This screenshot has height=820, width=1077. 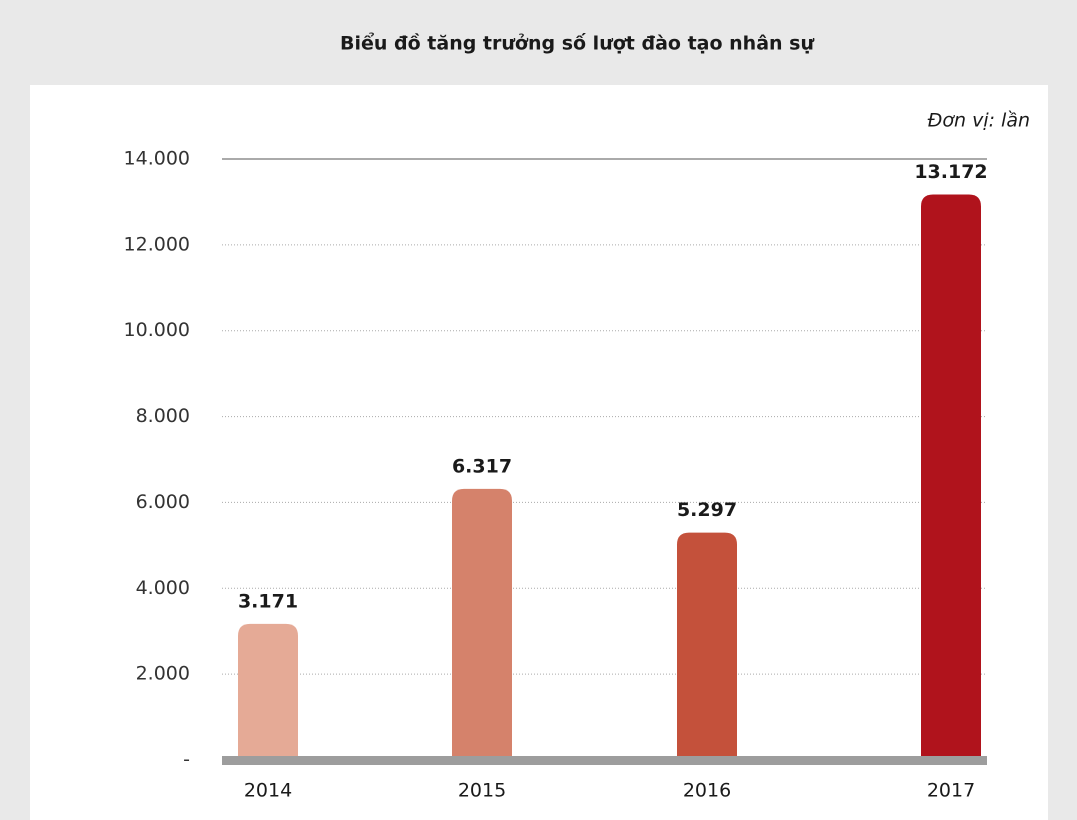 What do you see at coordinates (163, 502) in the screenshot?
I see `y-tick-label: 6.000` at bounding box center [163, 502].